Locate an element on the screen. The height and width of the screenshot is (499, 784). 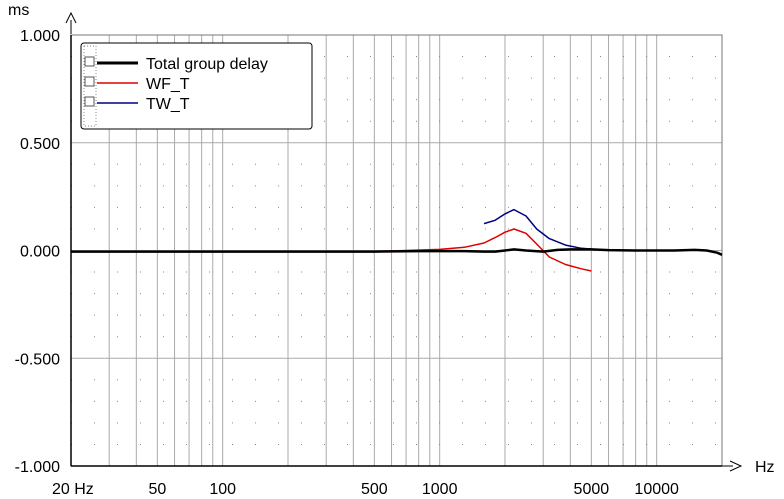
x-tick-label: 1000 is located at coordinates (440, 489).